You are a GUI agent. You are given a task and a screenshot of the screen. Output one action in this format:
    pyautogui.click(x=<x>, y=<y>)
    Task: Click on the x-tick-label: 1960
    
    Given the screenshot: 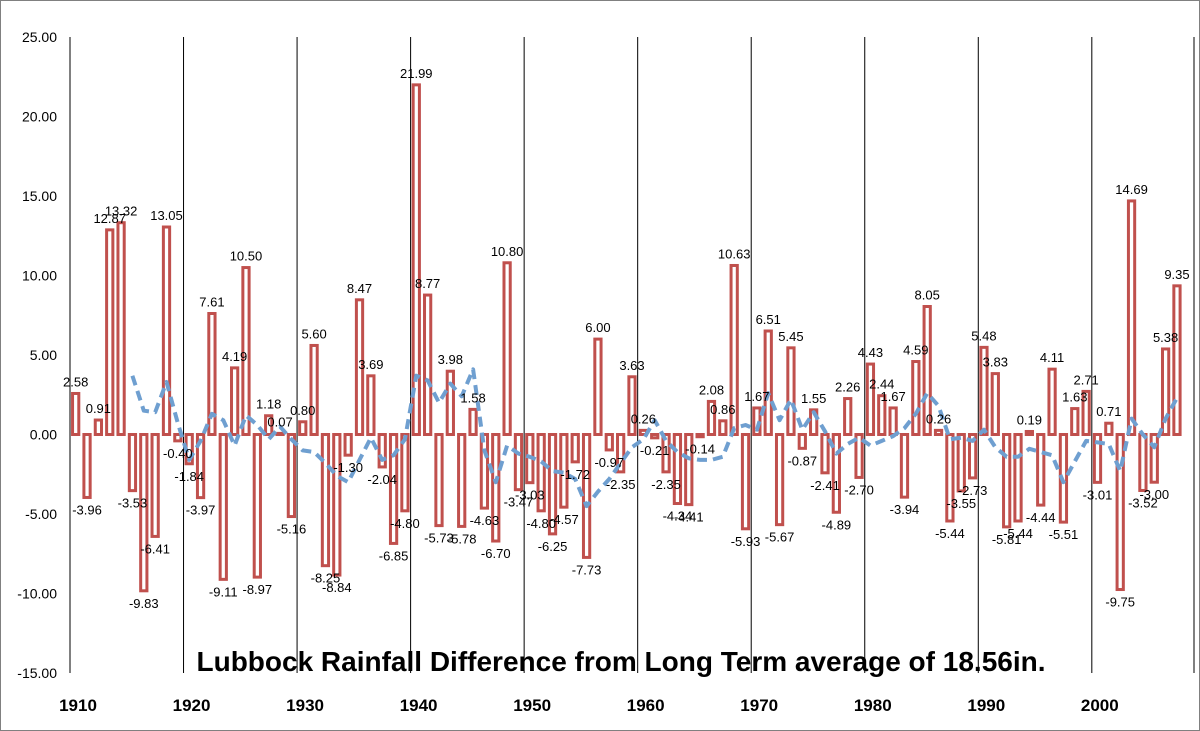 What is the action you would take?
    pyautogui.click(x=646, y=705)
    